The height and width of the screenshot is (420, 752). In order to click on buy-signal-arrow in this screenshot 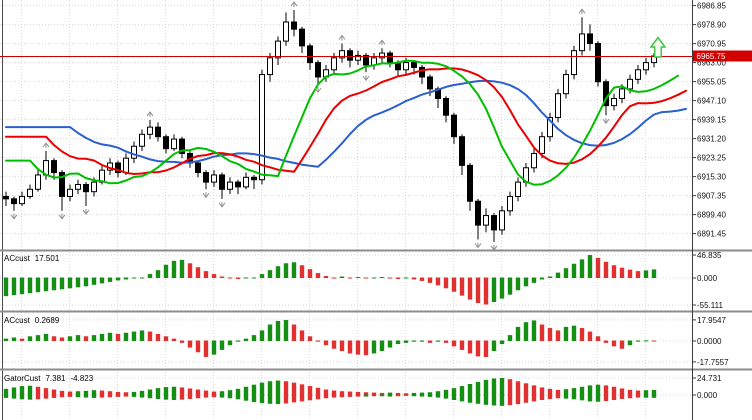, I will do `click(658, 47)`.